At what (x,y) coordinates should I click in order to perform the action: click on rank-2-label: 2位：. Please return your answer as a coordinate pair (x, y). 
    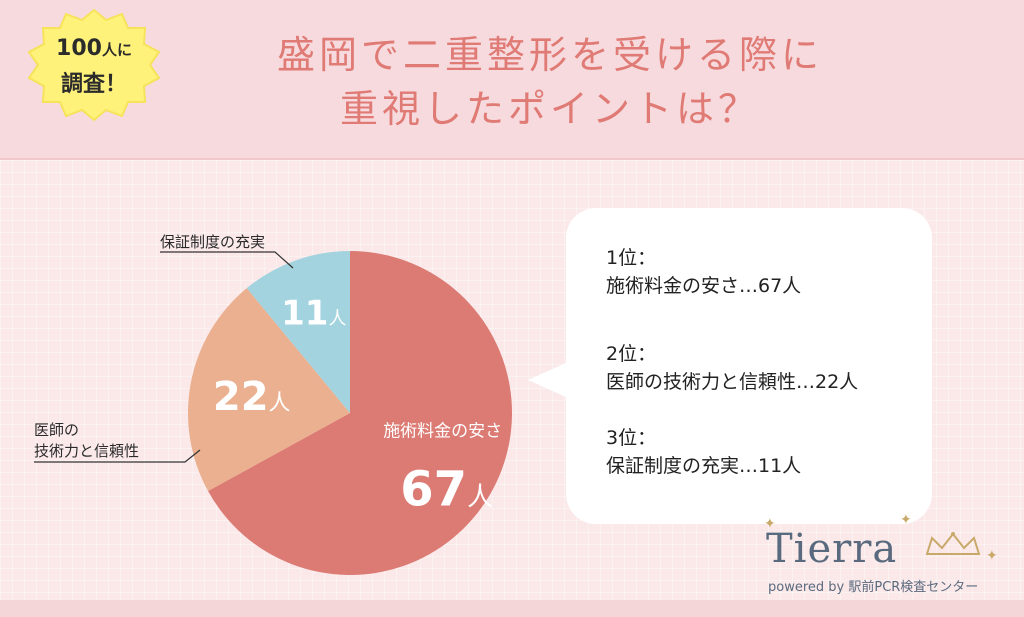
    Looking at the image, I should click on (631, 354).